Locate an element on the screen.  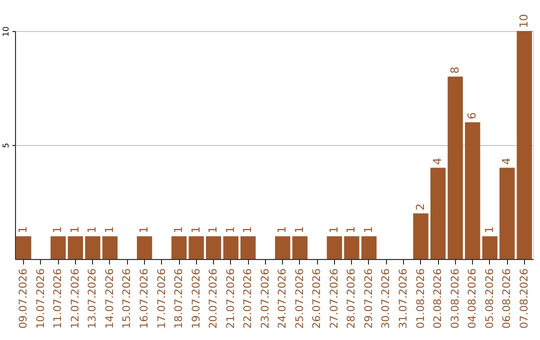
data-label: 6 is located at coordinates (472, 116).